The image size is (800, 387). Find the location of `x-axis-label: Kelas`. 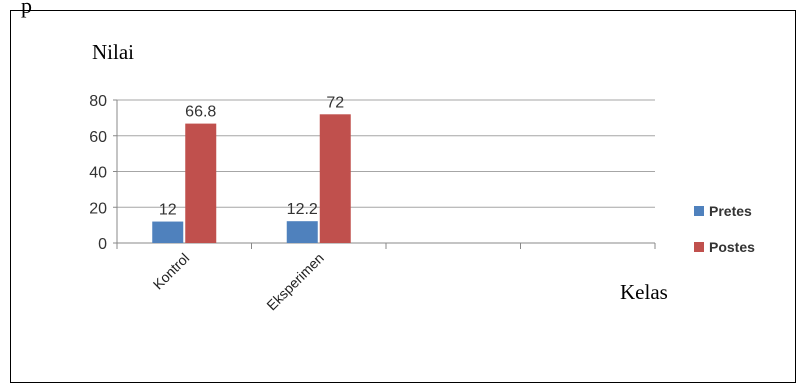

x-axis-label: Kelas is located at coordinates (644, 292).